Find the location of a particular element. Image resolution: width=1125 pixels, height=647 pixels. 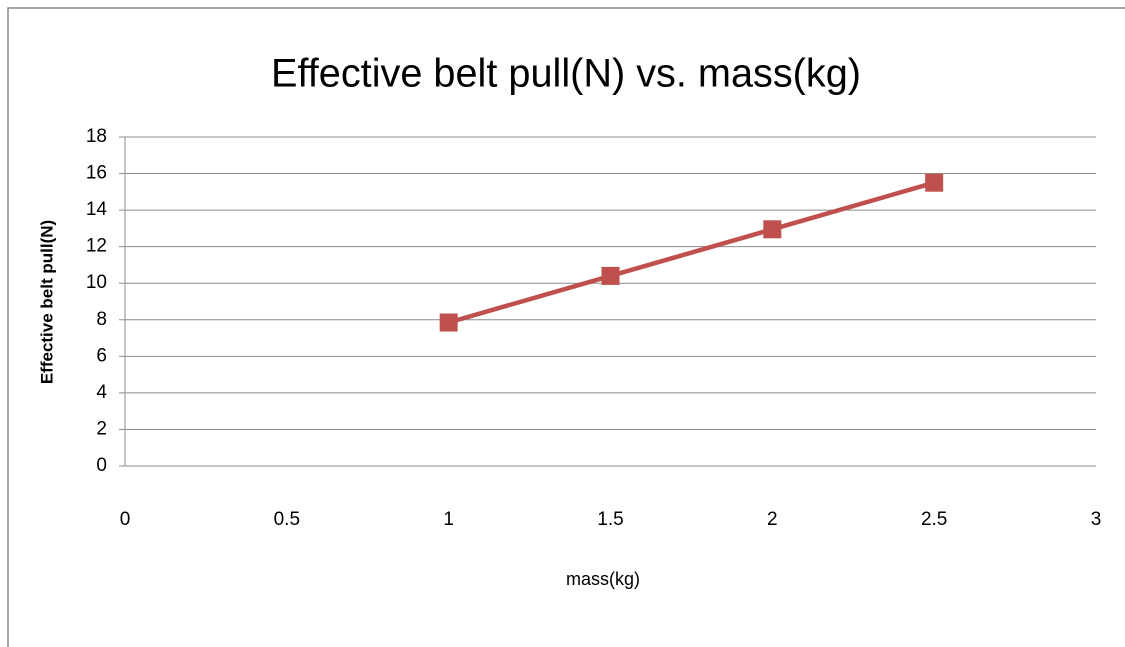

y-tick-label: 12 is located at coordinates (96, 246).